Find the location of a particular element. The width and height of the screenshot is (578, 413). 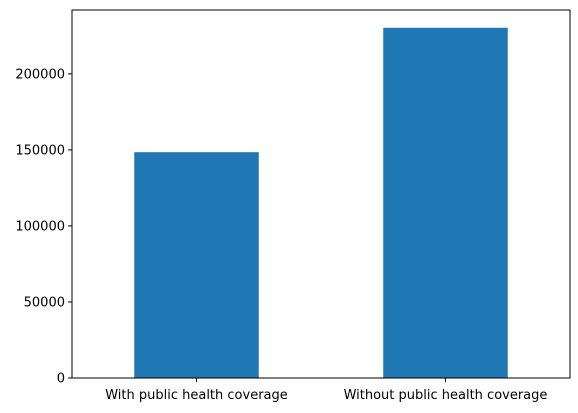

x-tick-label: Without public health coverage is located at coordinates (446, 395).